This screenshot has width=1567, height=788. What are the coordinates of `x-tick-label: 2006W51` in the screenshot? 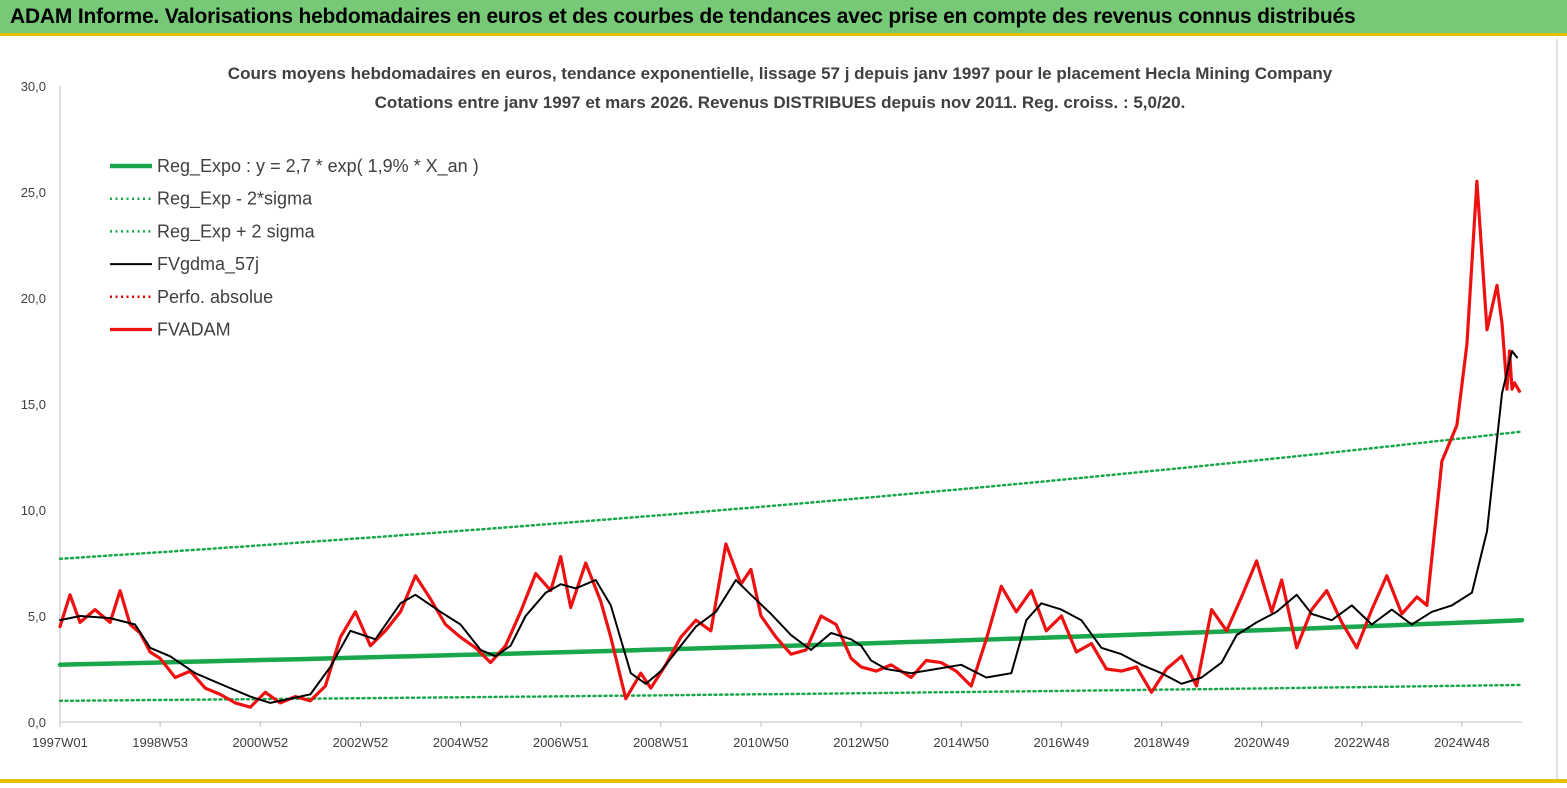 It's located at (561, 742).